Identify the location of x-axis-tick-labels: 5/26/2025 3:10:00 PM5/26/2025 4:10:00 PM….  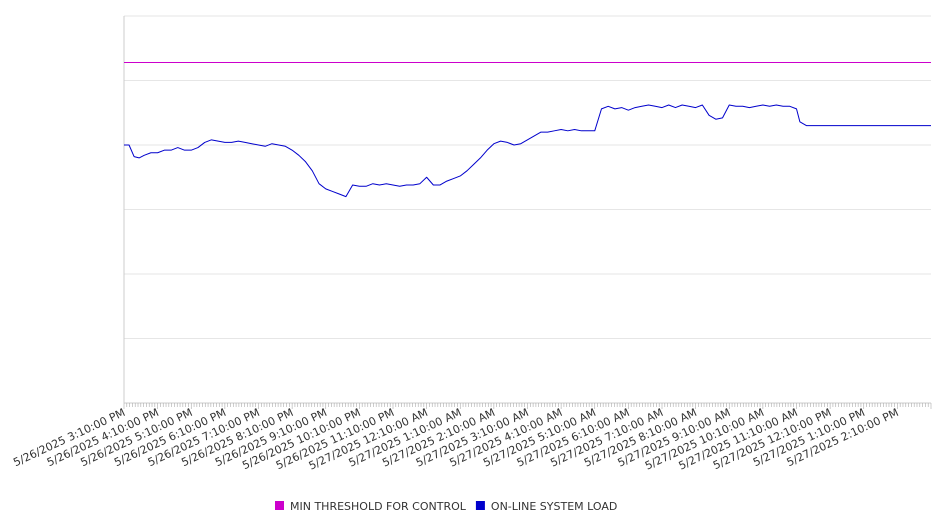
(455, 439).